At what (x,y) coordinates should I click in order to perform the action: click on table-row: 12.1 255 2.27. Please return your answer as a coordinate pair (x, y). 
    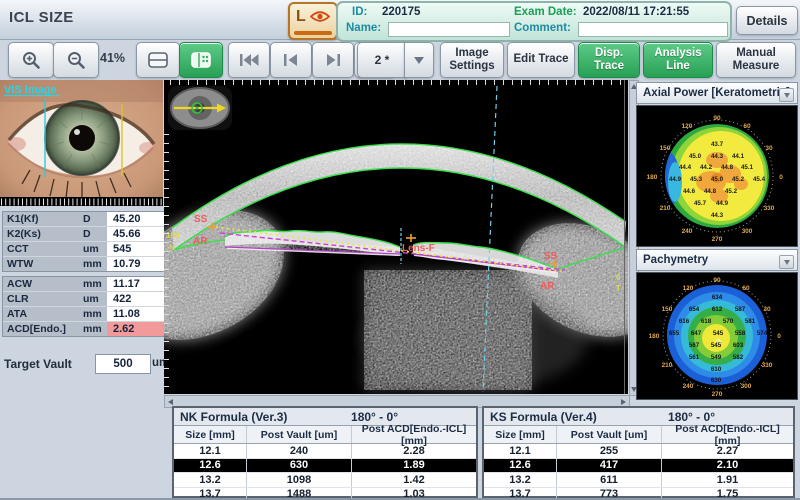
    Looking at the image, I should click on (638, 451).